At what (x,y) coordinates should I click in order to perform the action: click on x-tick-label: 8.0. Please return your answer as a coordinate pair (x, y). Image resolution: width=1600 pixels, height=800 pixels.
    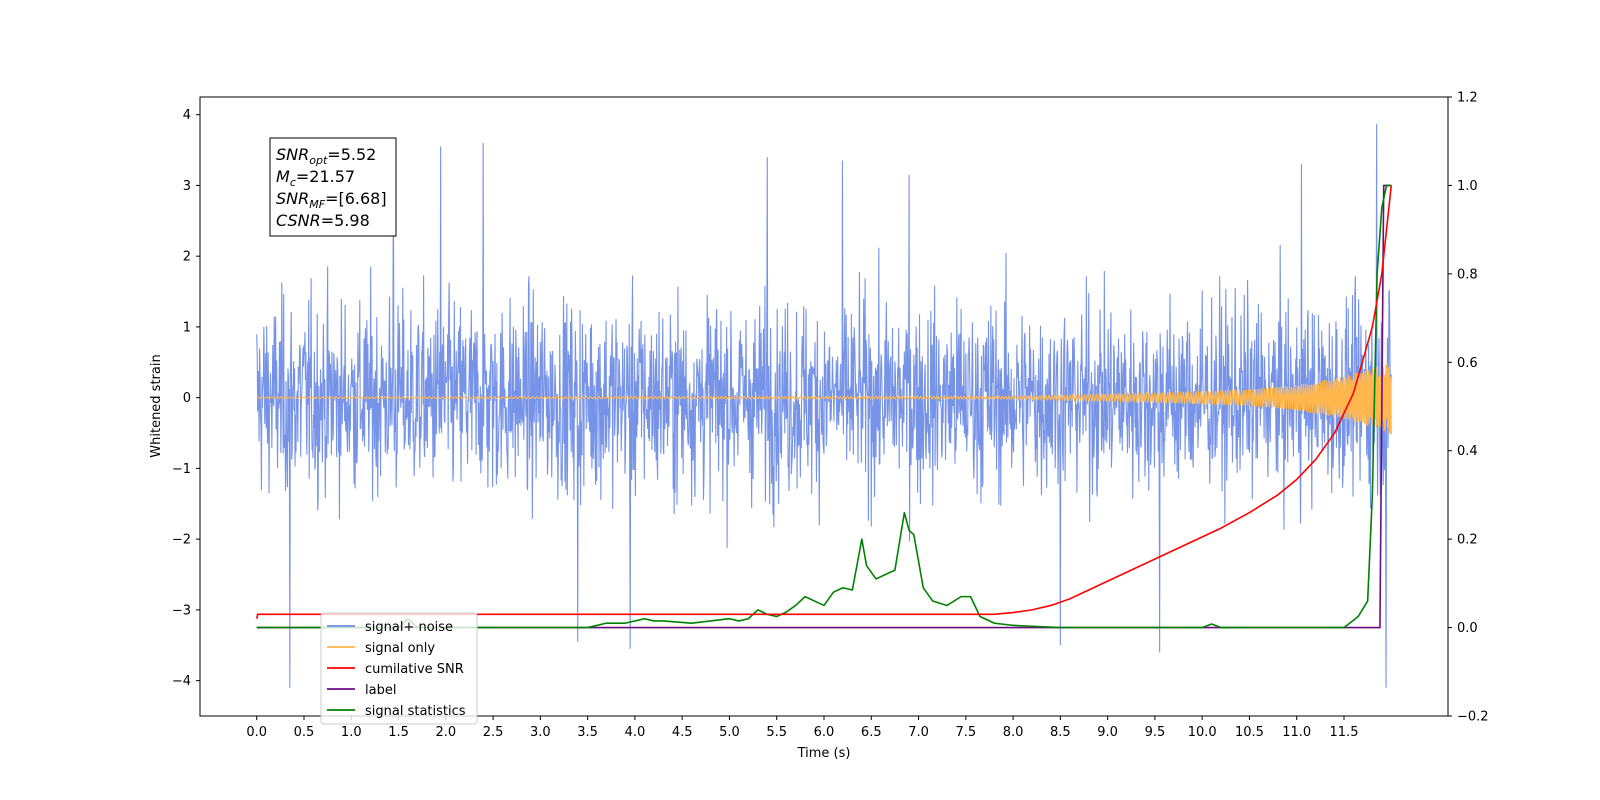
    Looking at the image, I should click on (1013, 732).